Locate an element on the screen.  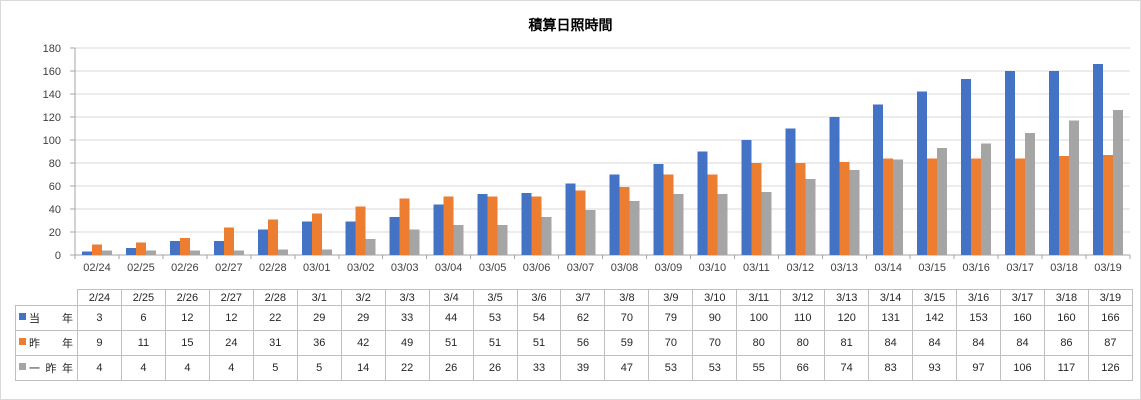
x-axis-tick-label: 03/18 is located at coordinates (1064, 268).